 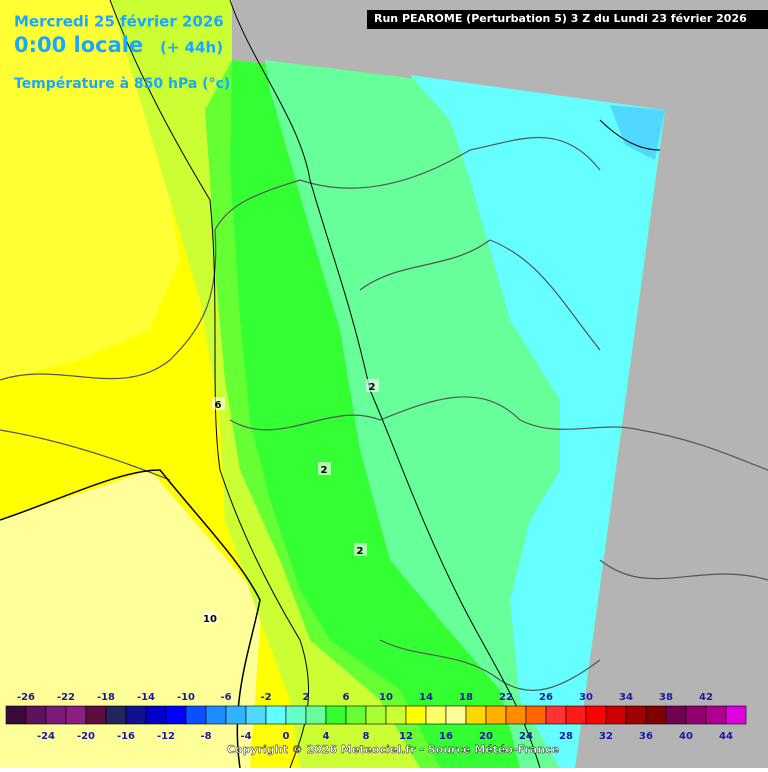 What do you see at coordinates (706, 697) in the screenshot?
I see `legend-tick-label: 42` at bounding box center [706, 697].